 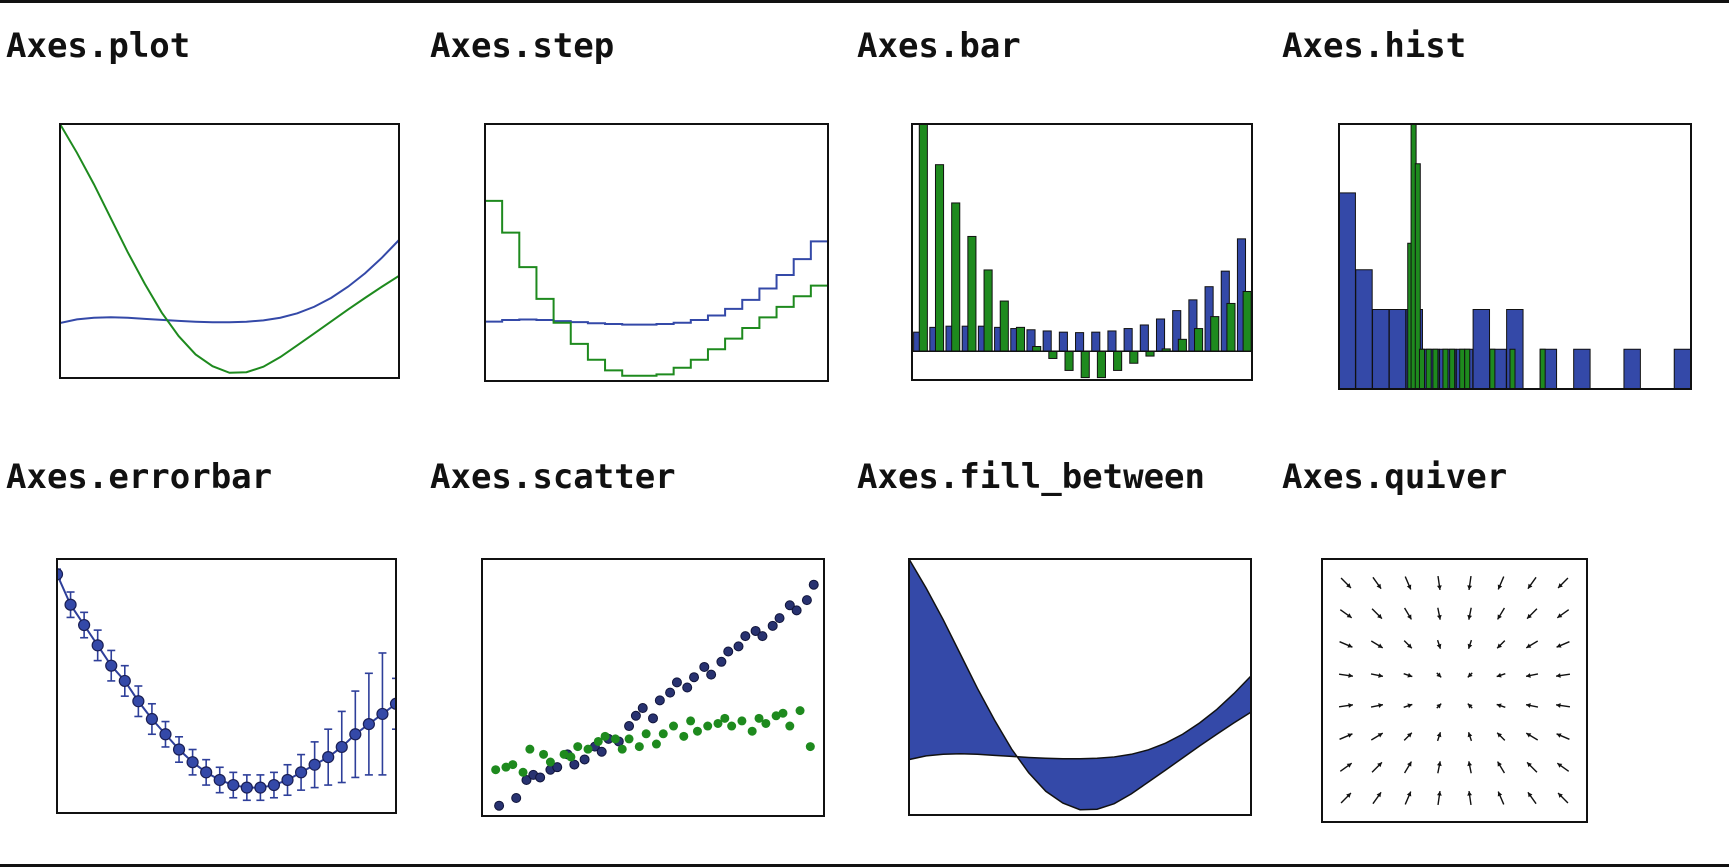 I want to click on plot-axes, so click(x=229, y=251).